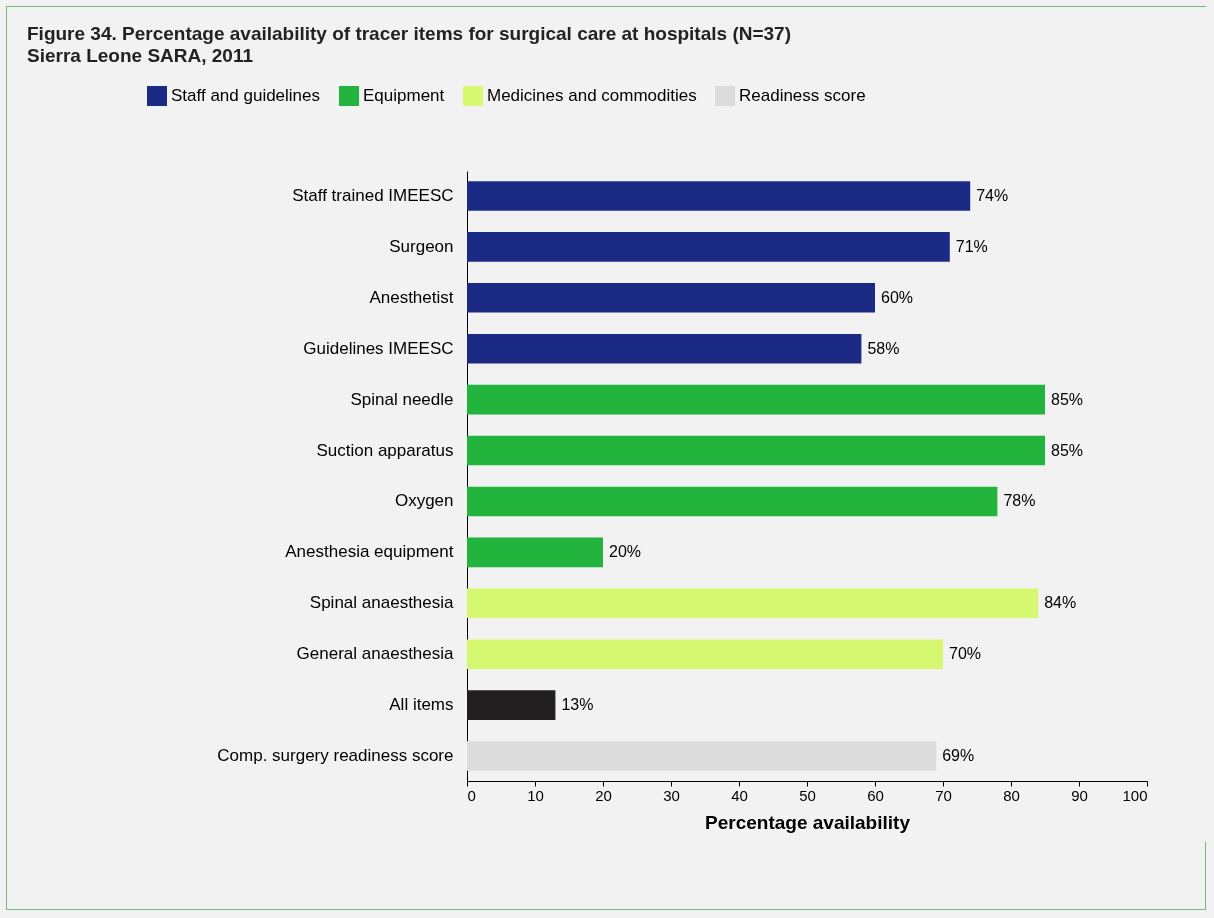 The height and width of the screenshot is (918, 1214). Describe the element at coordinates (424, 501) in the screenshot. I see `y-tick-label: Oxygen` at that location.